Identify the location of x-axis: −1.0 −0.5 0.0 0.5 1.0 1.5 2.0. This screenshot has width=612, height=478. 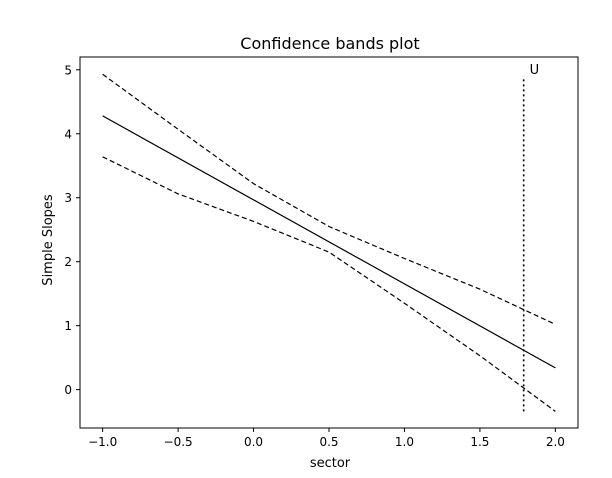
(326, 438).